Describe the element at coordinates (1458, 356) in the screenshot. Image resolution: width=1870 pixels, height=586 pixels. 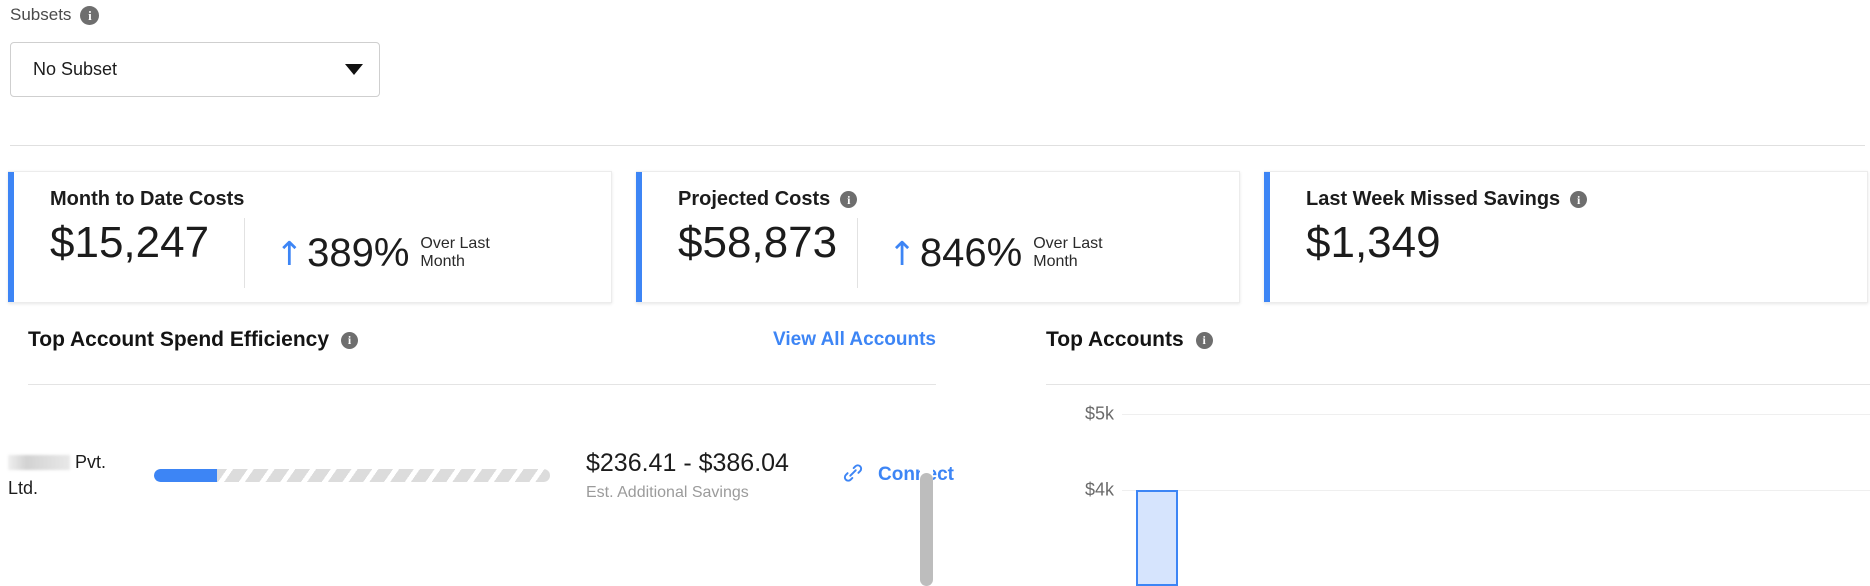
I see `top-accounts-panel: Top Accounts i` at that location.